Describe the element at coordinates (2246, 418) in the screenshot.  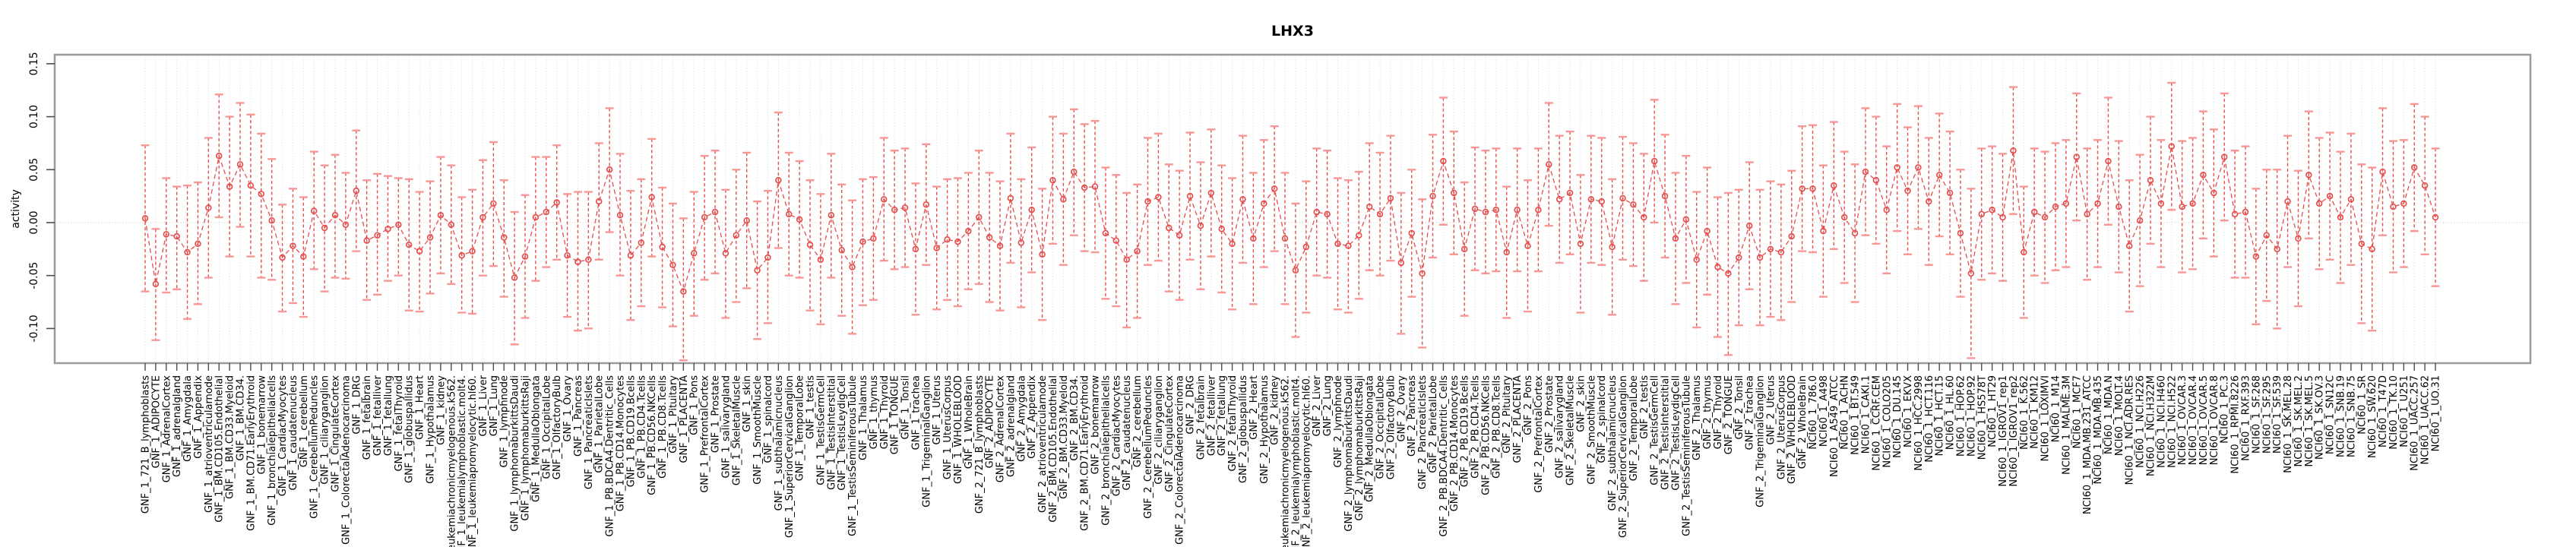
I see `x-tick-label: NCI60_1_RXF.393` at that location.